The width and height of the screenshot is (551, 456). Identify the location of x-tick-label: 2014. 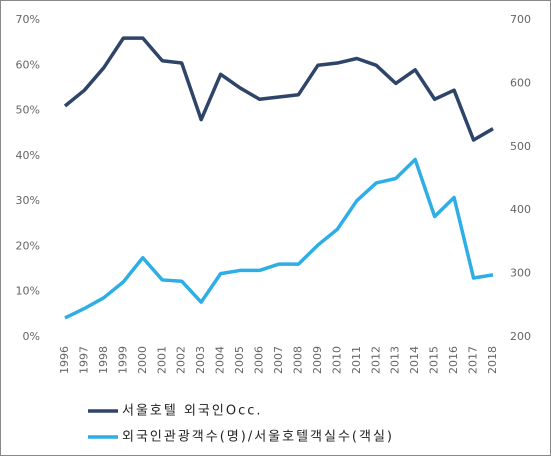
(414, 360).